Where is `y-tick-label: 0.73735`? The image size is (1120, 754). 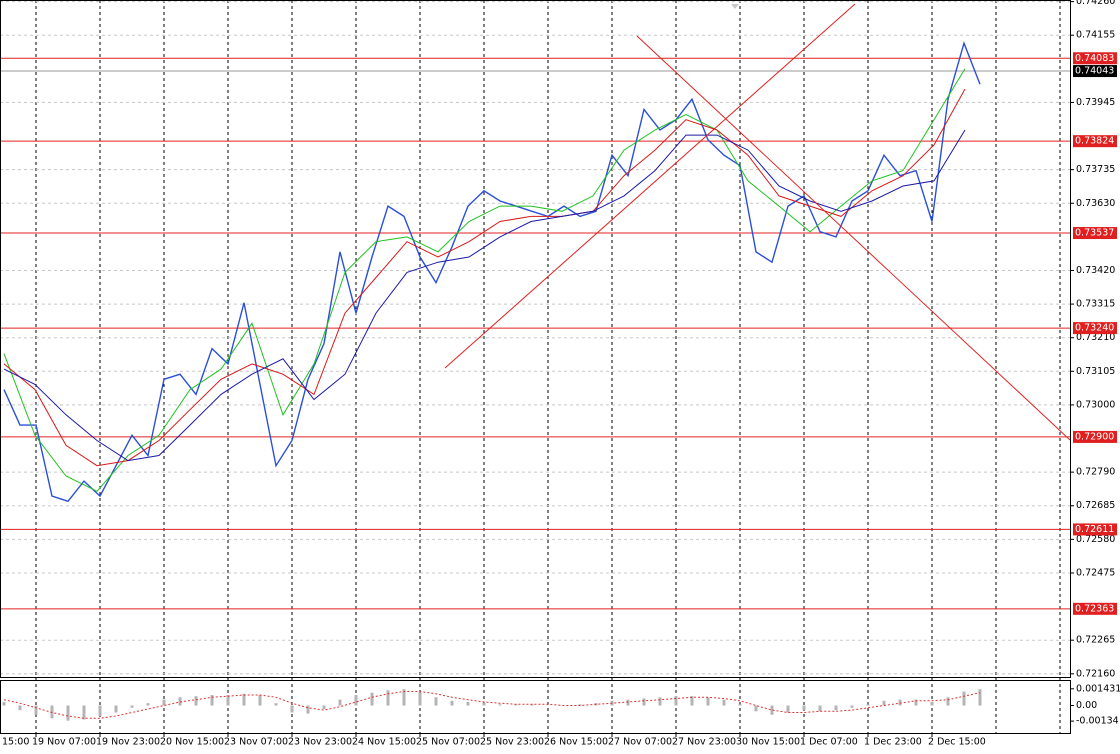 y-tick-label: 0.73735 is located at coordinates (1095, 169).